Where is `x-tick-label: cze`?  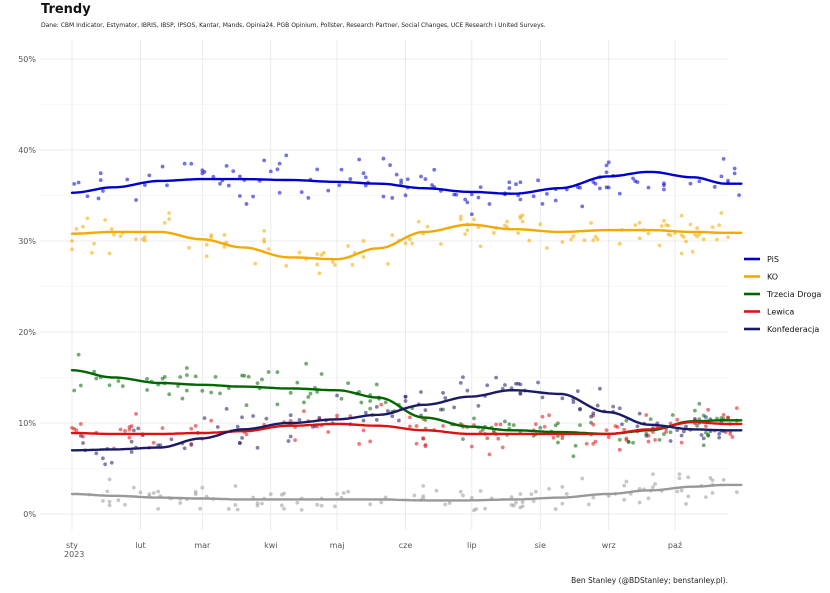
x-tick-label: cze is located at coordinates (406, 545).